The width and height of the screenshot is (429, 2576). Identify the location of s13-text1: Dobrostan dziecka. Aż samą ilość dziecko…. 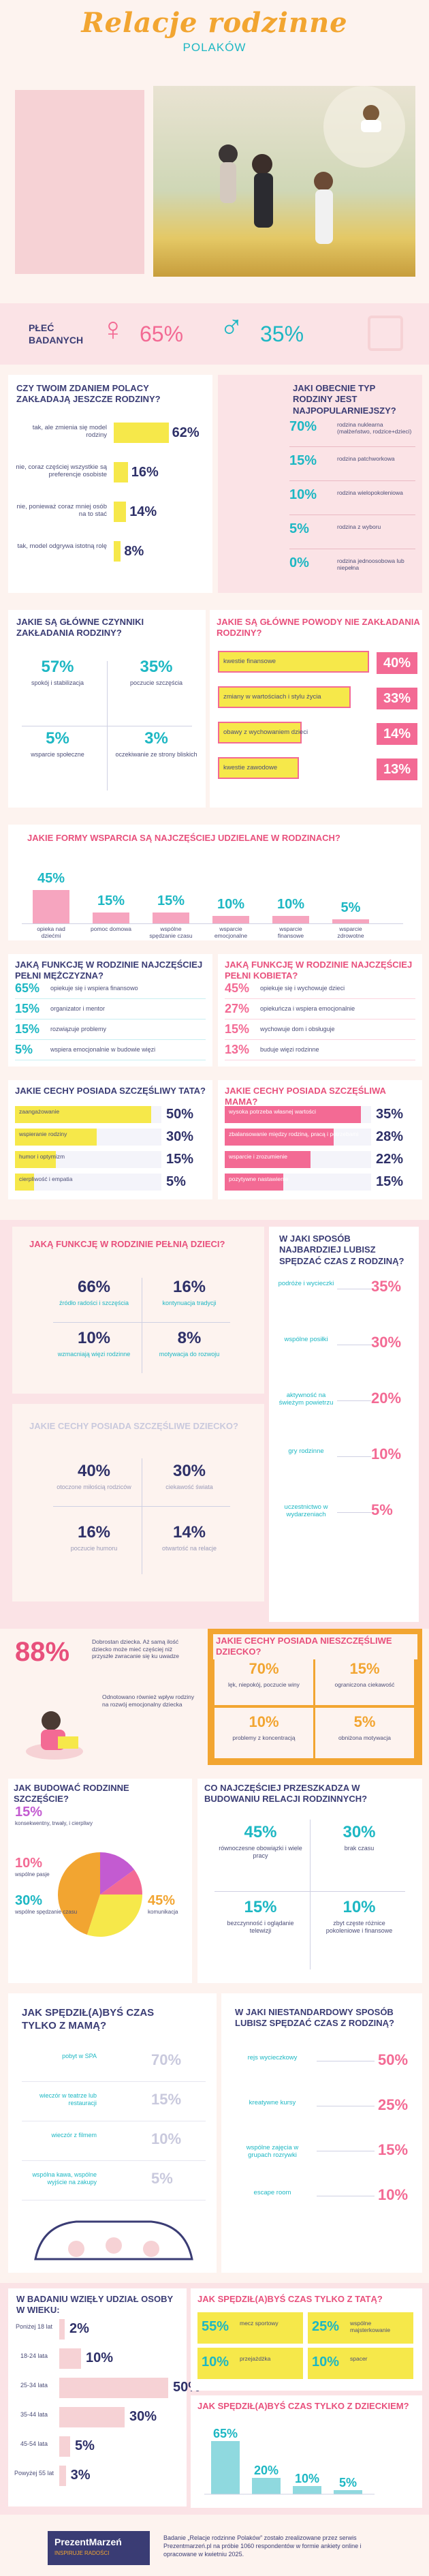
(136, 1649).